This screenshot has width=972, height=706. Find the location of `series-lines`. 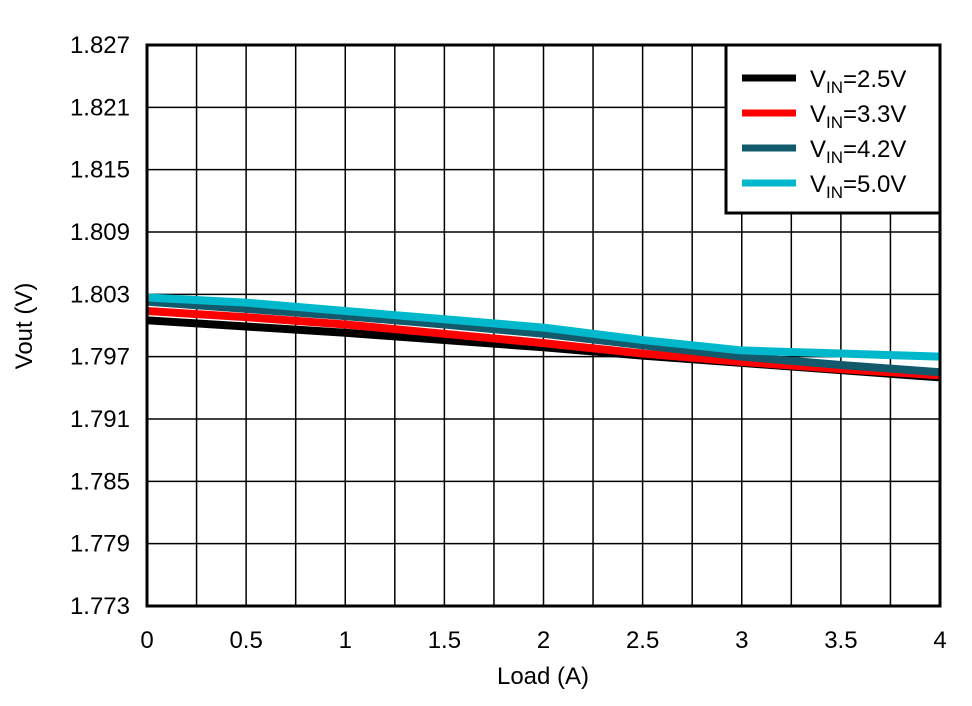

series-lines is located at coordinates (543, 337).